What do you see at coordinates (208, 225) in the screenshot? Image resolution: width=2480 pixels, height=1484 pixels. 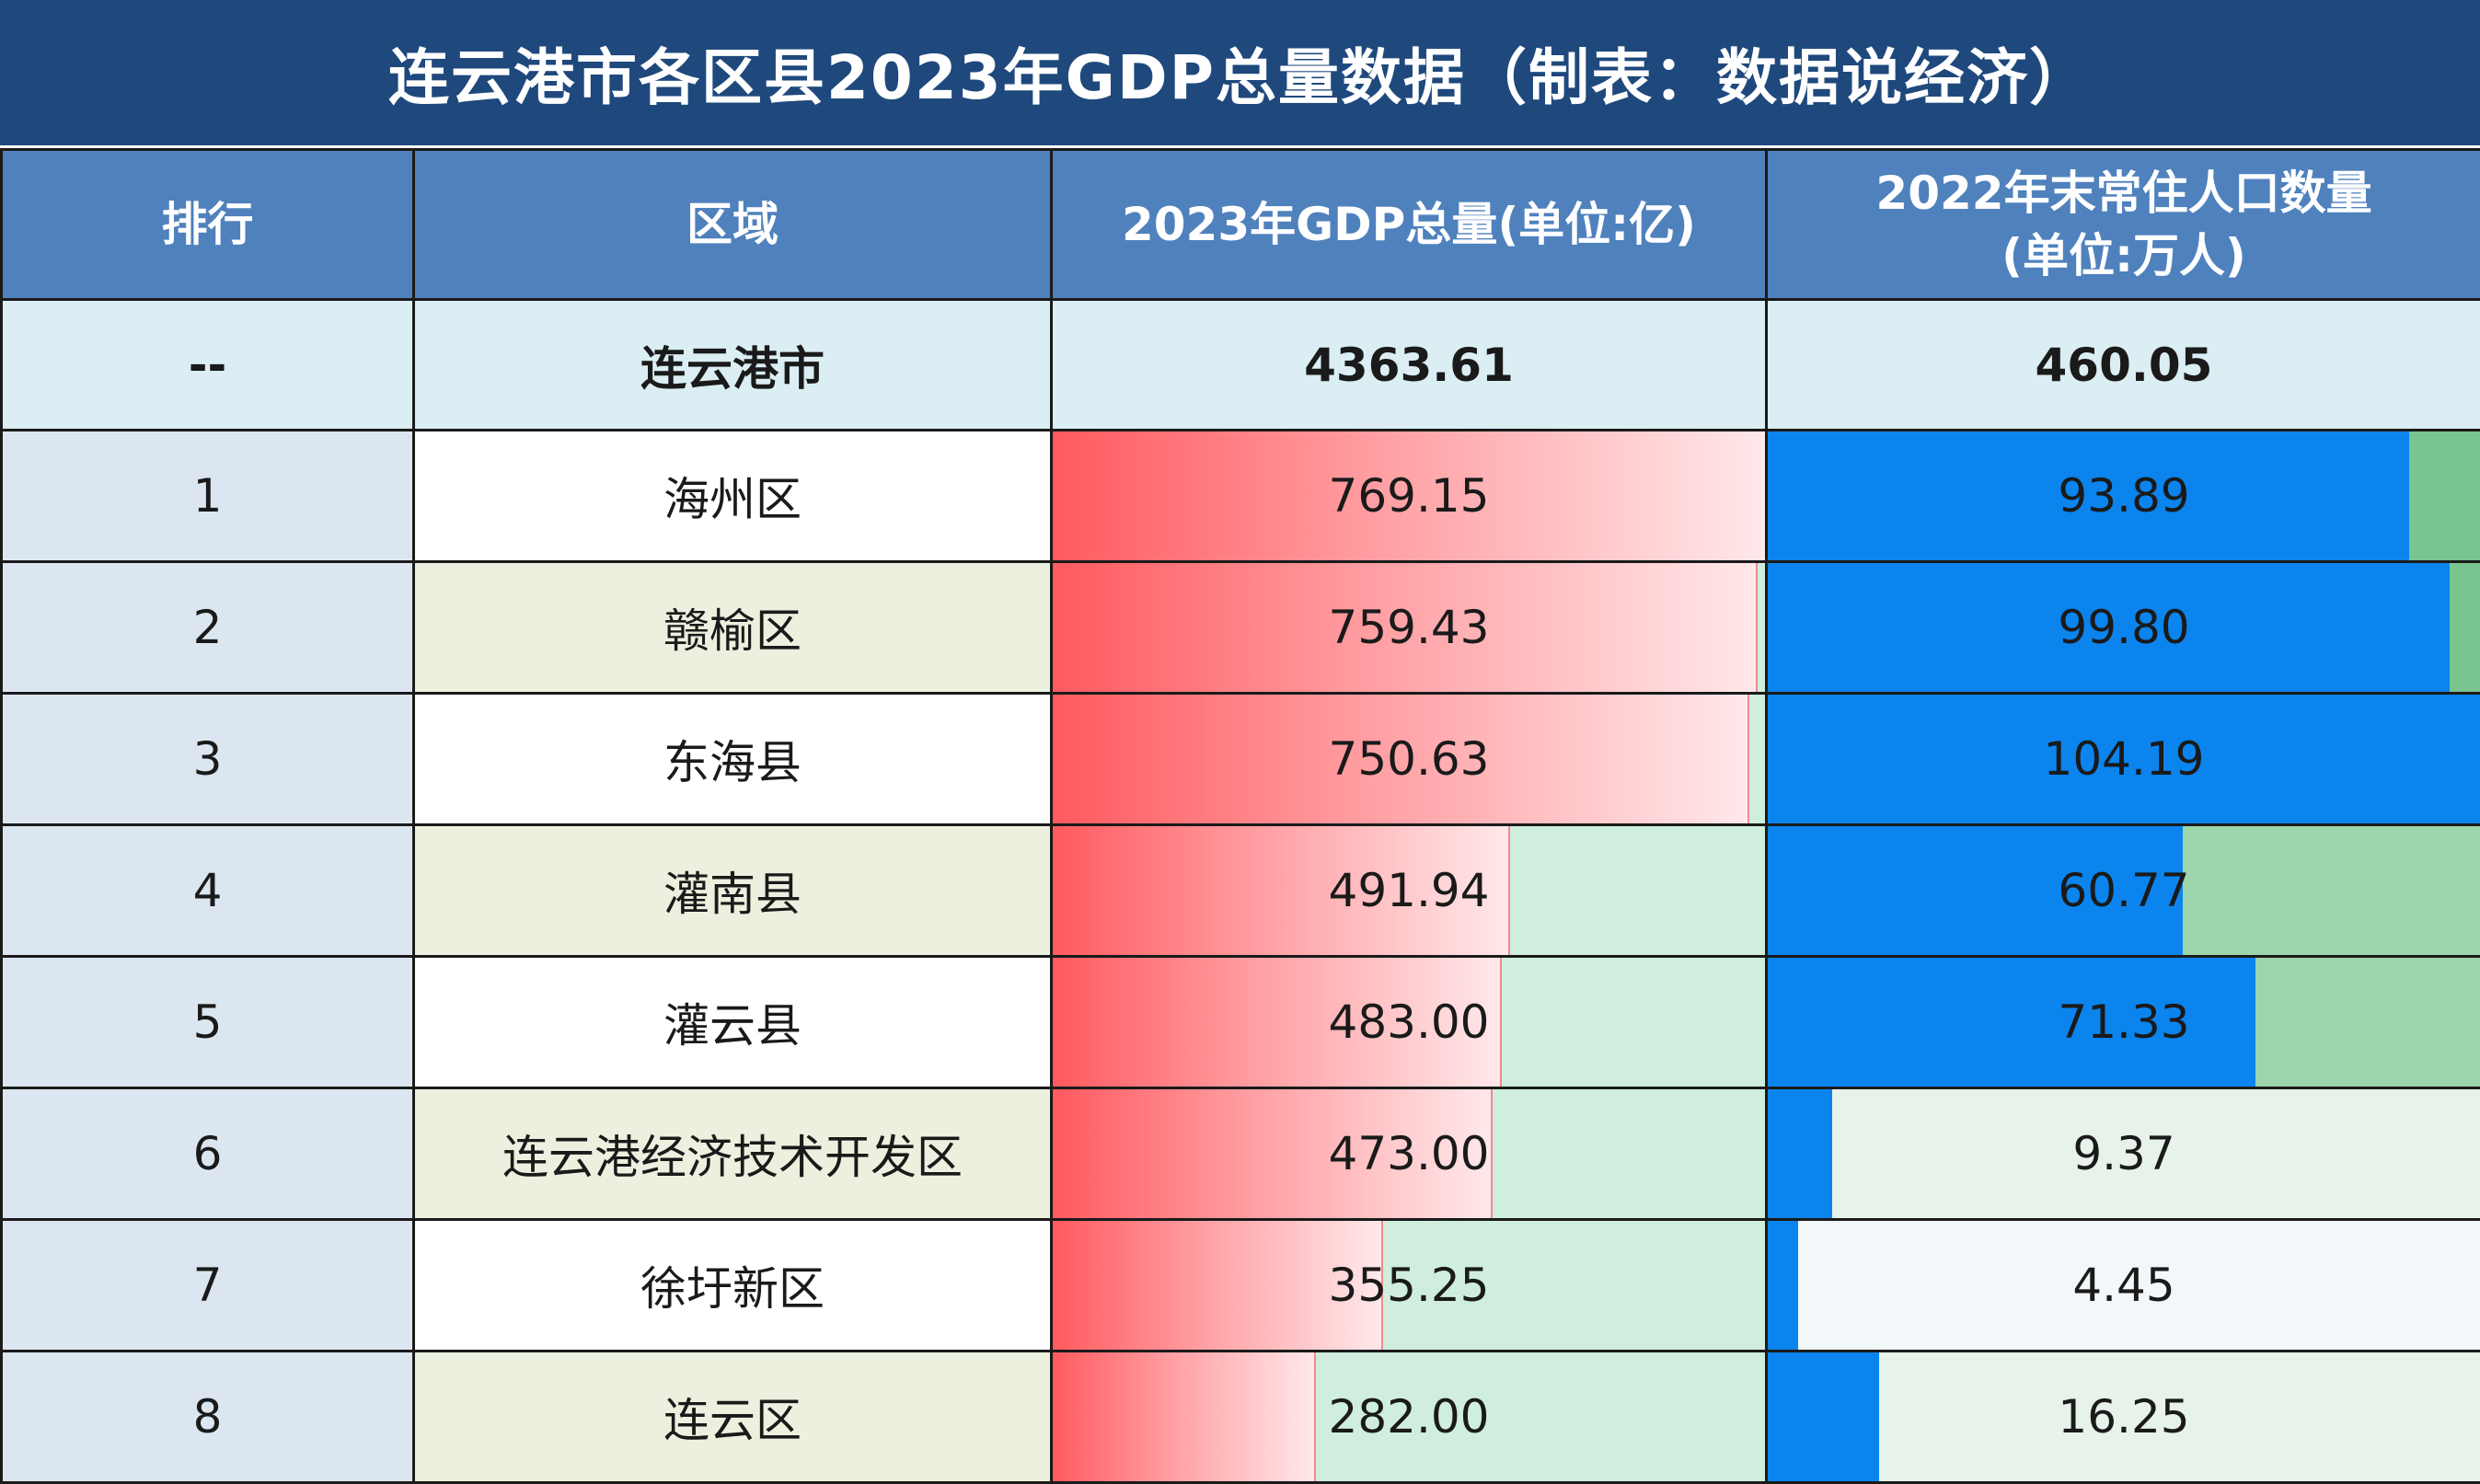 I see `header-rank: 排行` at bounding box center [208, 225].